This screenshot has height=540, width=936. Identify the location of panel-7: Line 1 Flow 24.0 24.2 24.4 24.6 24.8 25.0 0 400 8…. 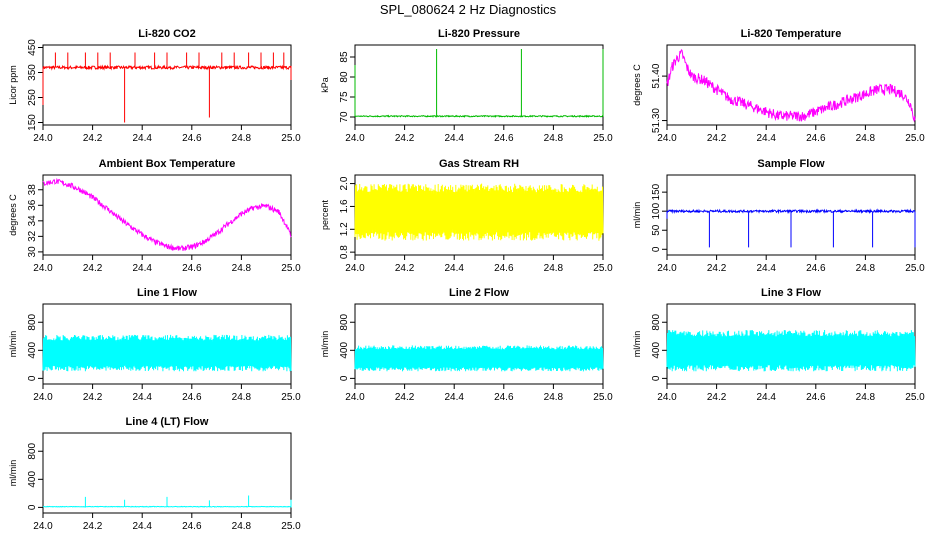
(154, 345).